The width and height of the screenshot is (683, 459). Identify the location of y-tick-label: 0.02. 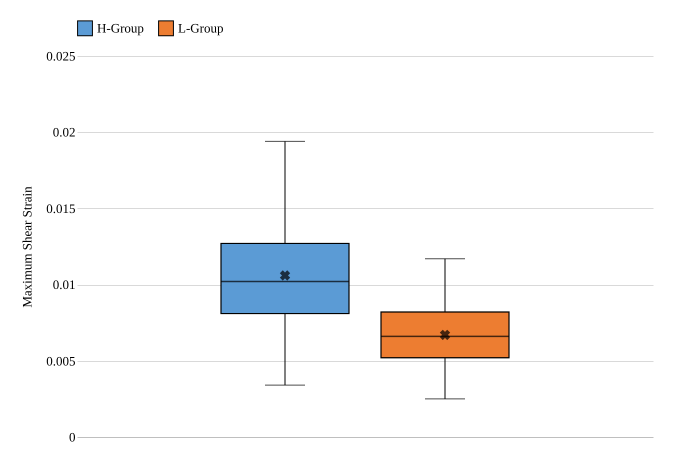
(64, 132).